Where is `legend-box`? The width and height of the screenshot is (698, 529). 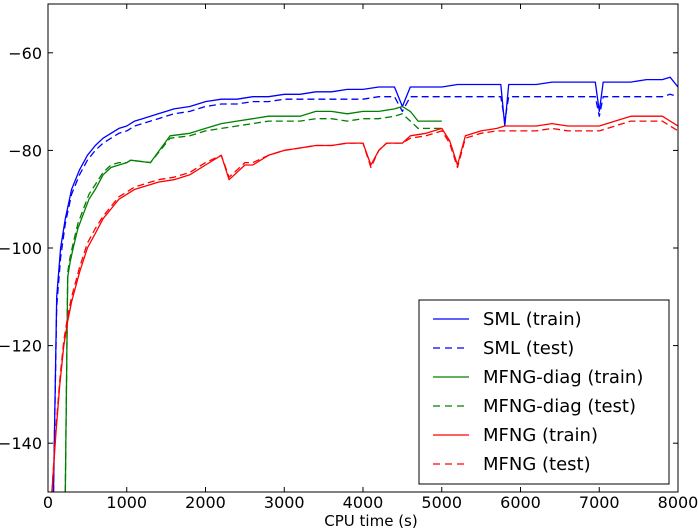 legend-box is located at coordinates (544, 392).